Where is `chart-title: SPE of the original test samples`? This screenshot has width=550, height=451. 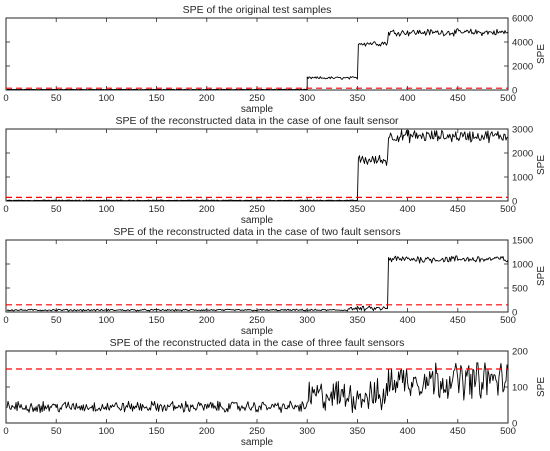
chart-title: SPE of the original test samples is located at coordinates (257, 10).